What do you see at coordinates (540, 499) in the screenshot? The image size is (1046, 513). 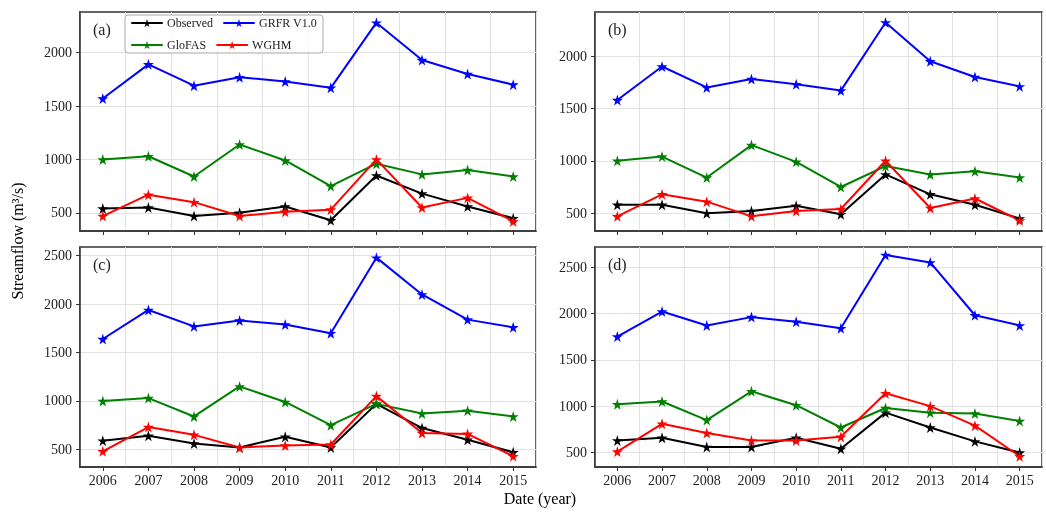 I see `x-axis-title: Date (year)` at bounding box center [540, 499].